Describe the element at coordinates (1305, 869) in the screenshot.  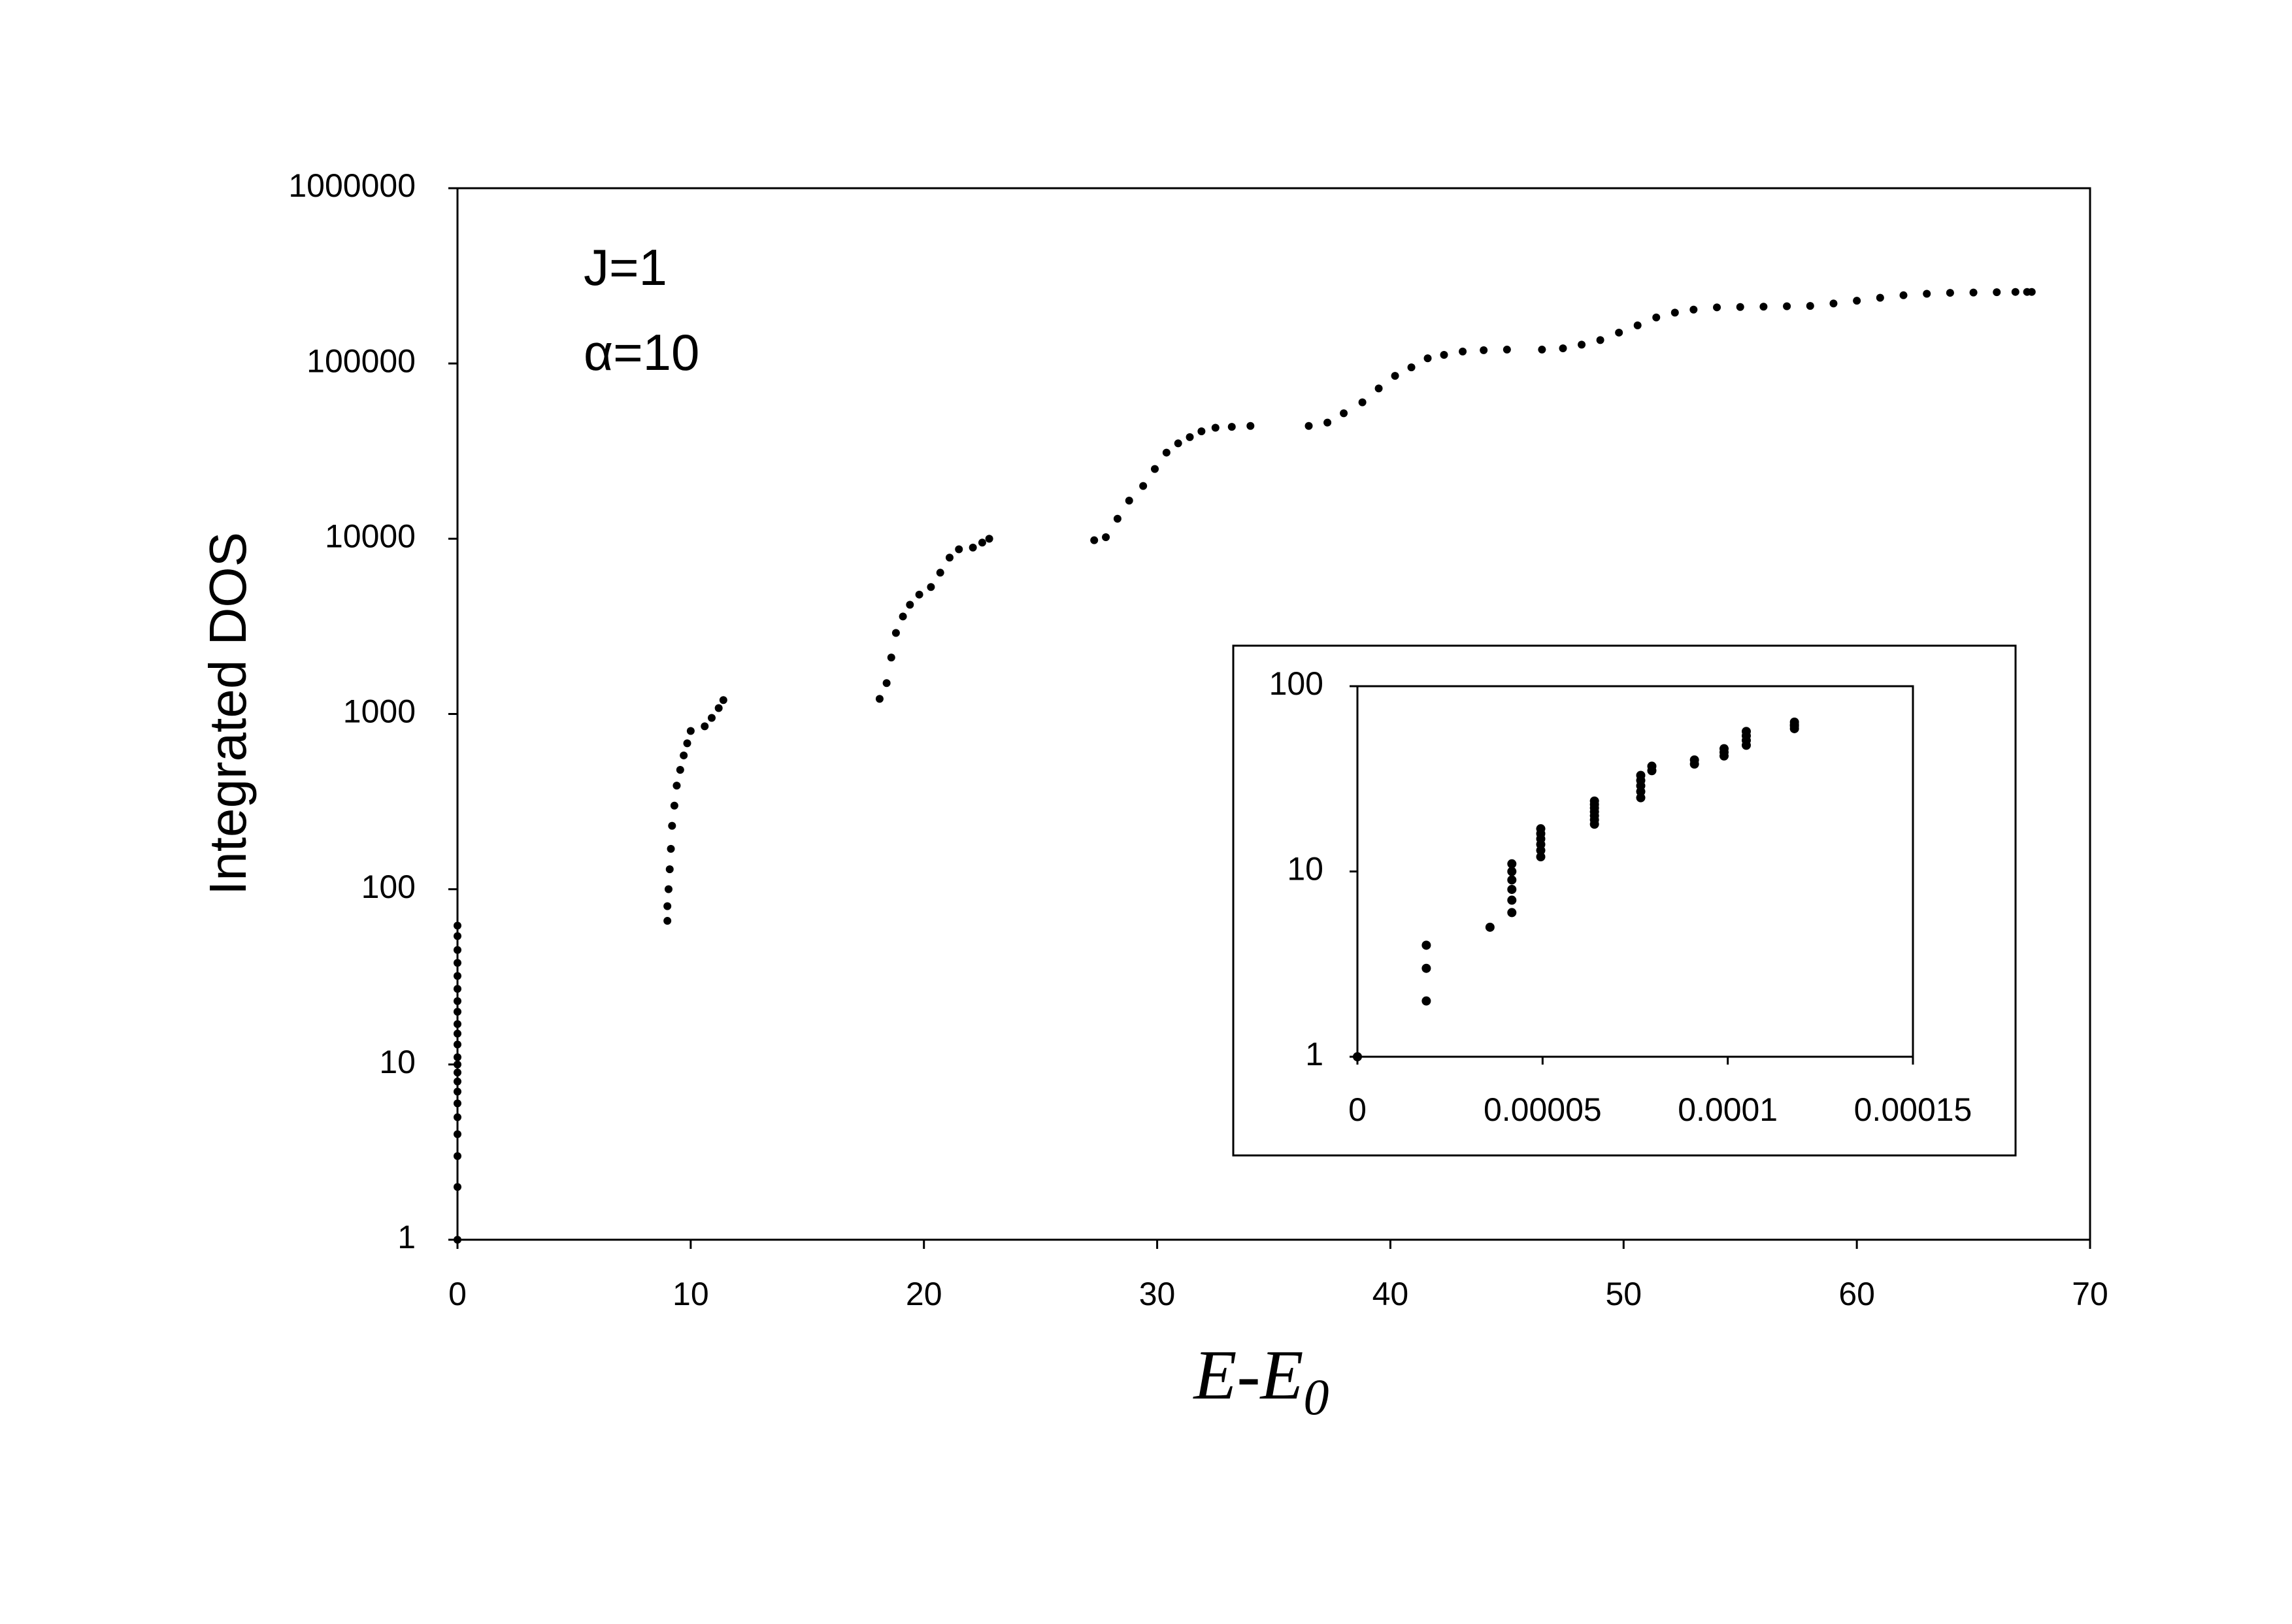
I see `inset-y-tick-label: 10` at that location.